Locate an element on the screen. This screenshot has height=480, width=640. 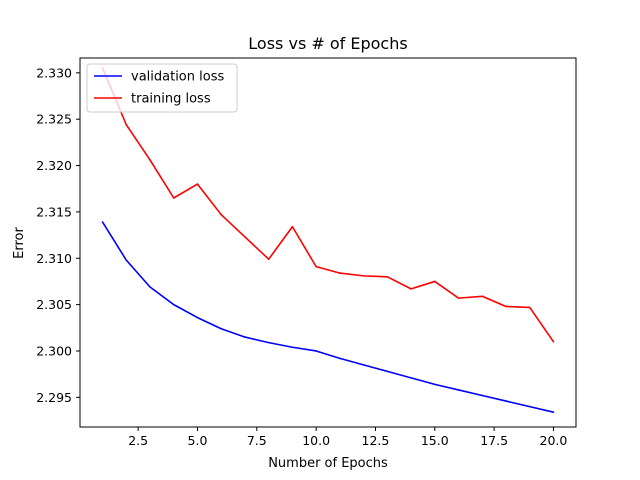
x-tick-label: 10.0 is located at coordinates (316, 440).